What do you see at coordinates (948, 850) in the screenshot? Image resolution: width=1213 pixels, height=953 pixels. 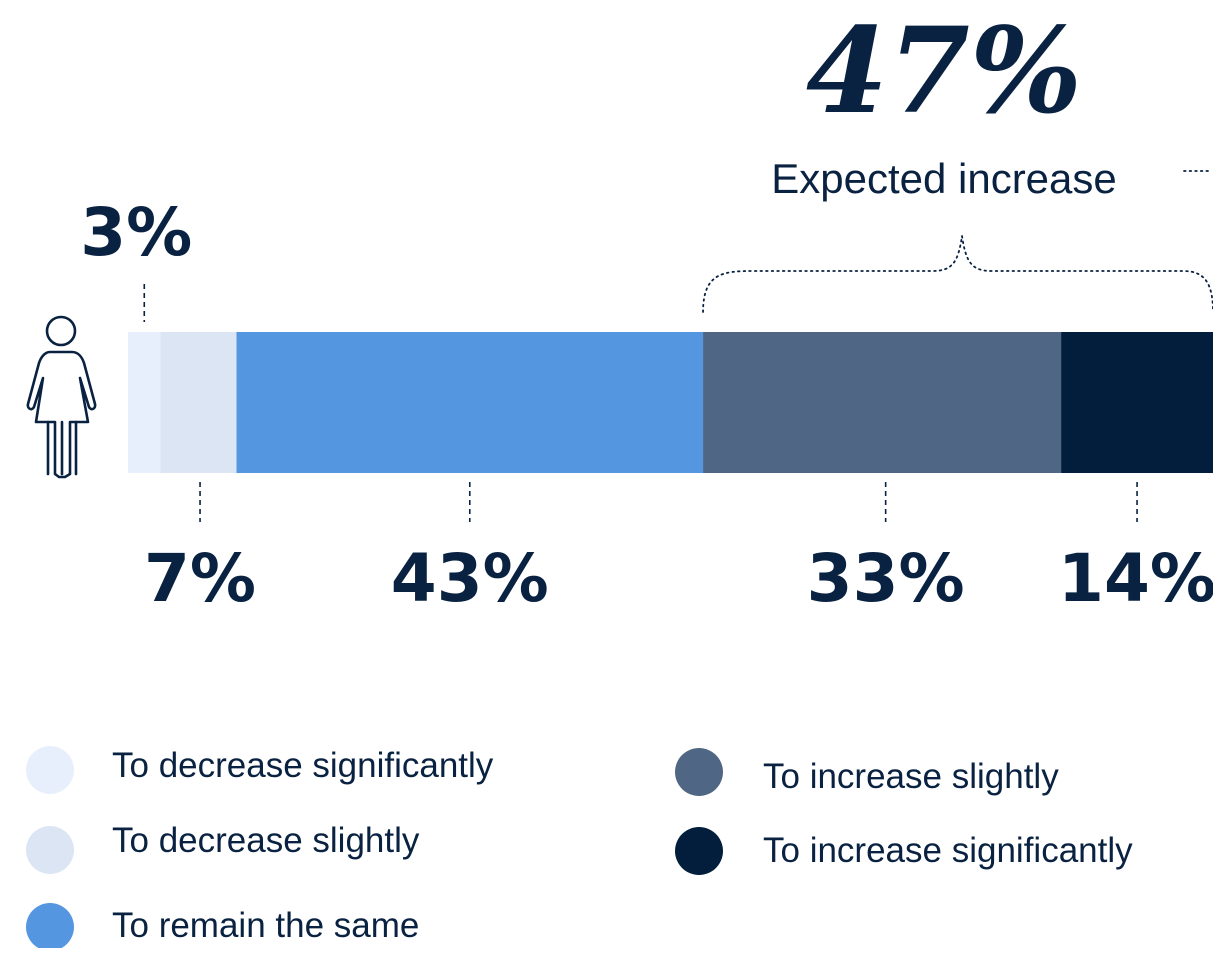 I see `legend-label-5: To increase significantly` at bounding box center [948, 850].